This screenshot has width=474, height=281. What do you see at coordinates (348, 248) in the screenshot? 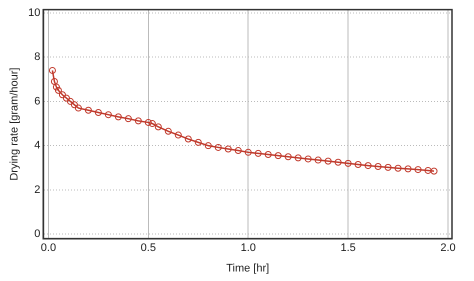
I see `x-tick-label: 1.5` at bounding box center [348, 248].